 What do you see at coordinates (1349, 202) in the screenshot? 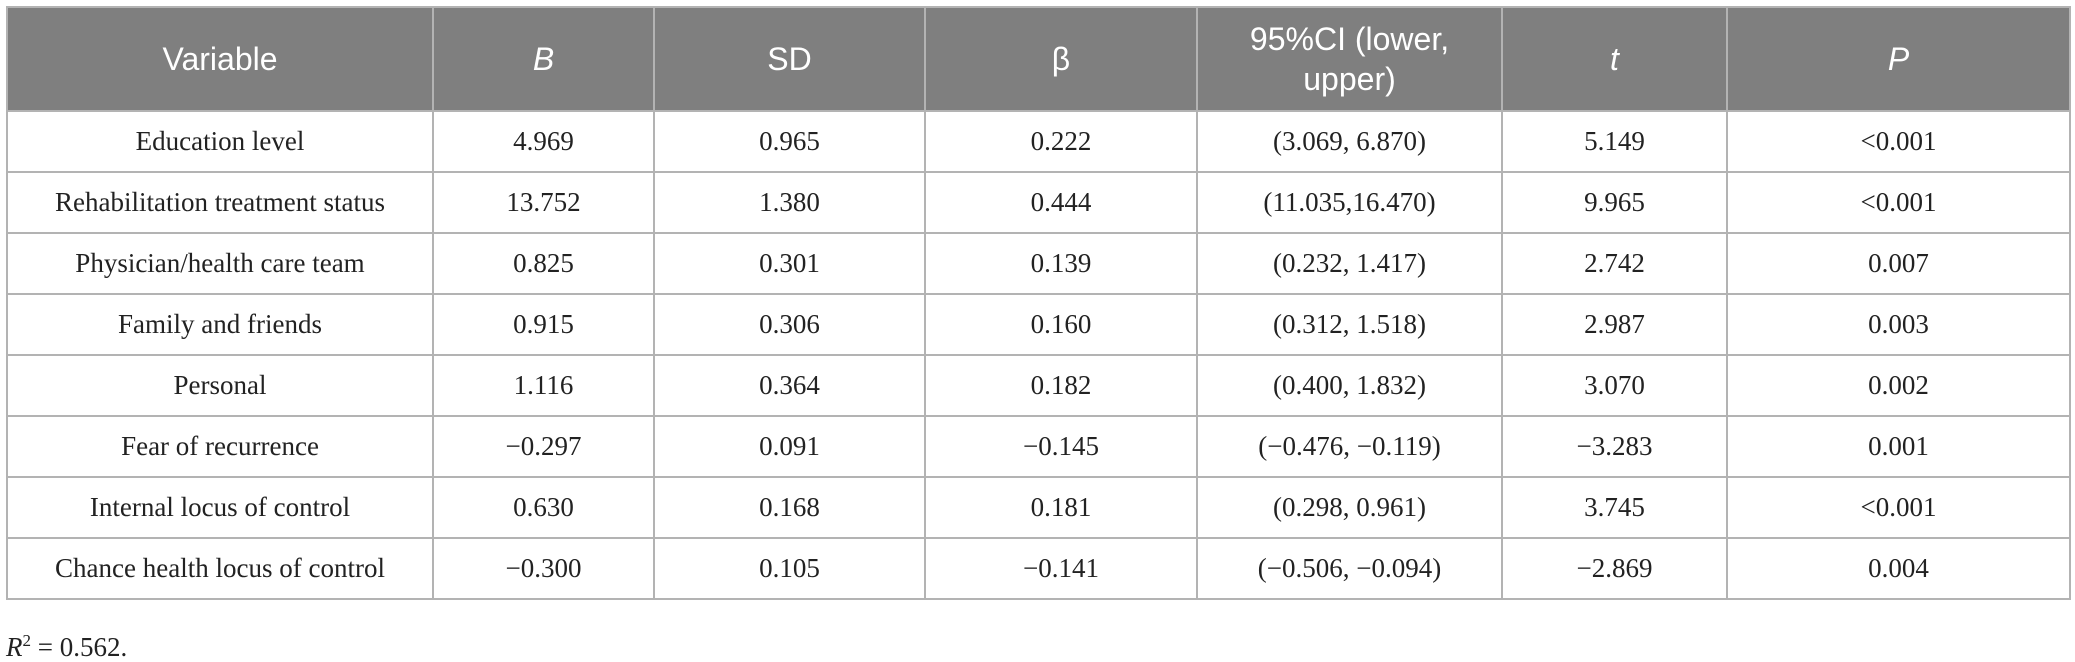
I see `table-cell-ci: (11.035,16.470)` at bounding box center [1349, 202].